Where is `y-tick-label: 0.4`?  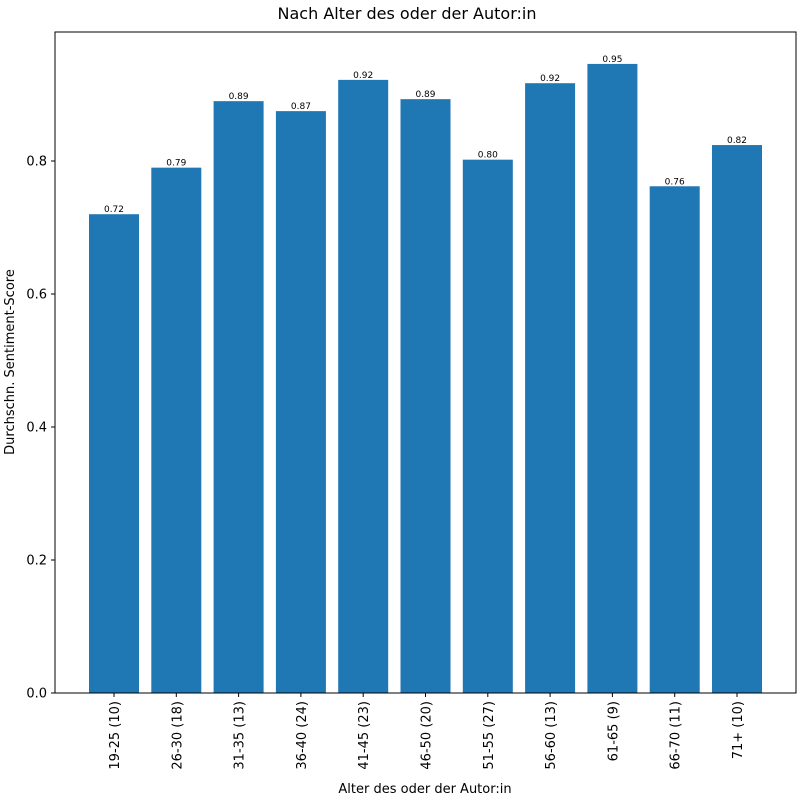 y-tick-label: 0.4 is located at coordinates (36, 428).